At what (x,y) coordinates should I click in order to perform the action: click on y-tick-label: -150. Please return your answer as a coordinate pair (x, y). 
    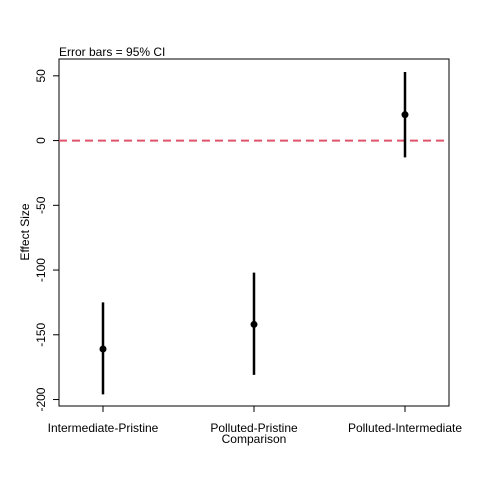
    Looking at the image, I should click on (41, 334).